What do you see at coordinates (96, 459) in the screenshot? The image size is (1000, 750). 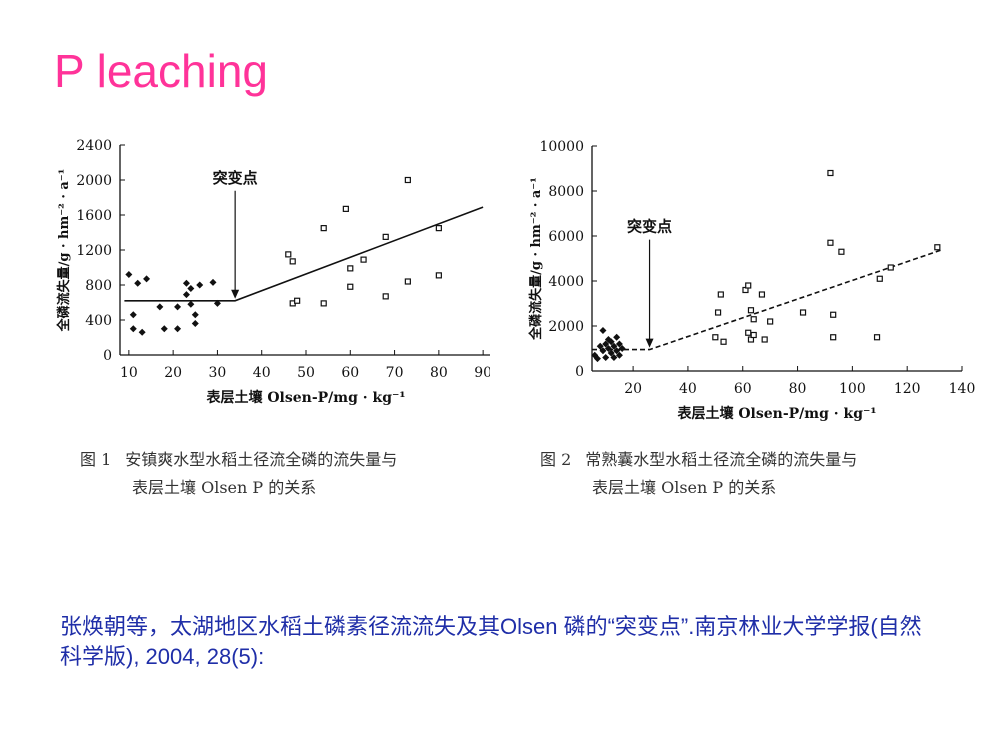 I see `figure-1-label: 图 1` at bounding box center [96, 459].